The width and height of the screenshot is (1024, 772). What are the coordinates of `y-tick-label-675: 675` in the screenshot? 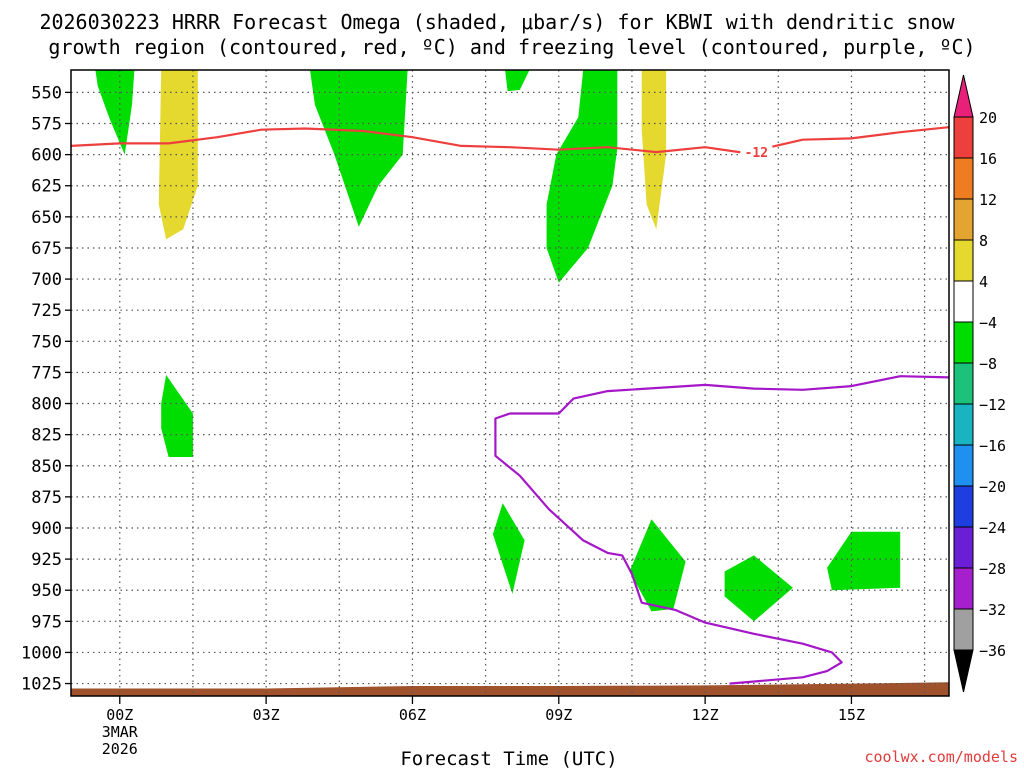 It's located at (46, 249).